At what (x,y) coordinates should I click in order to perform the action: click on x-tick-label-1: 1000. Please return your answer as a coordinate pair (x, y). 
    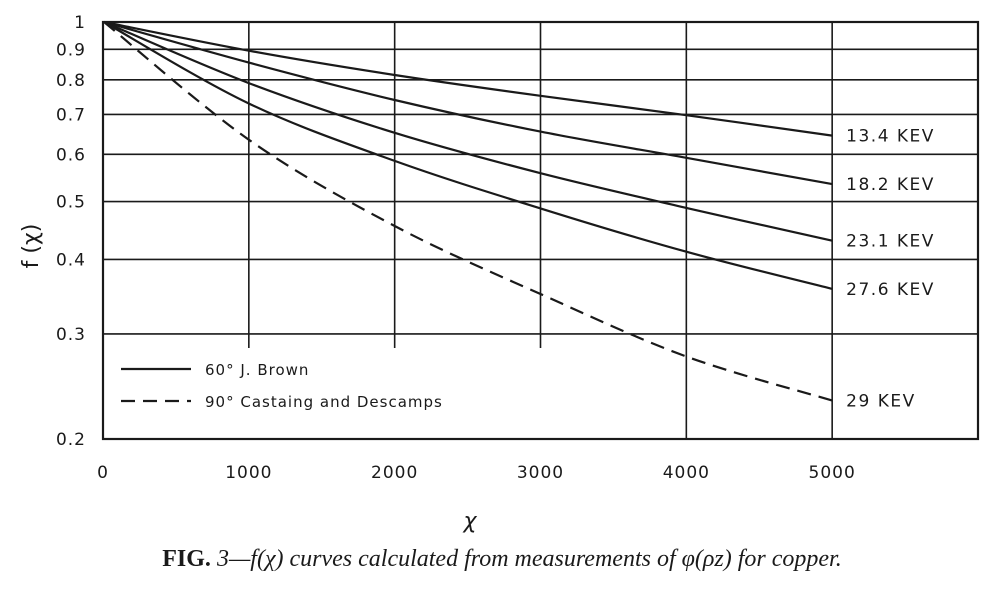
    Looking at the image, I should click on (248, 473).